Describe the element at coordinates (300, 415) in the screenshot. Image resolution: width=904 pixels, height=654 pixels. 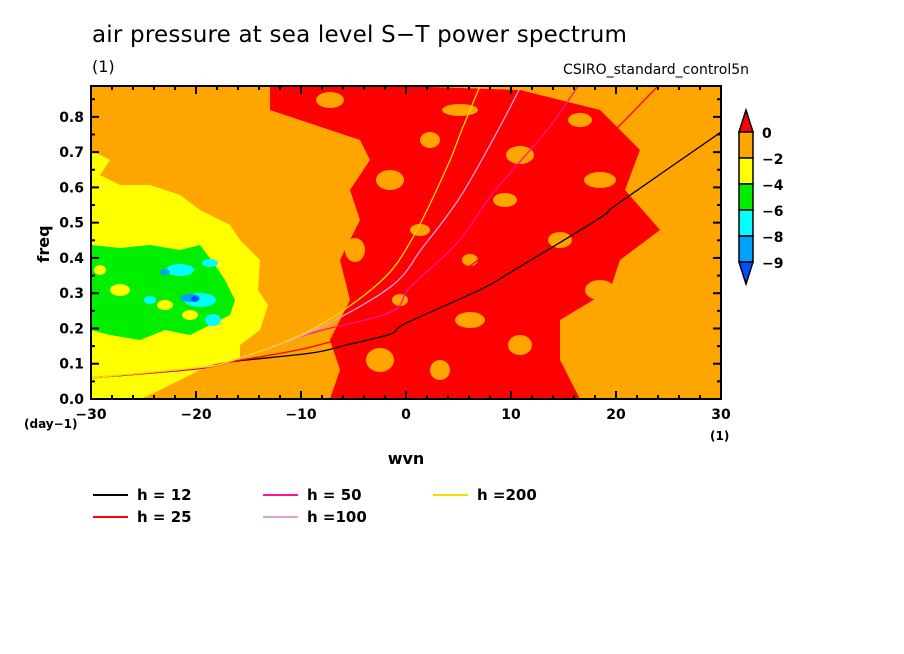
I see `x-tick-label: −10` at that location.